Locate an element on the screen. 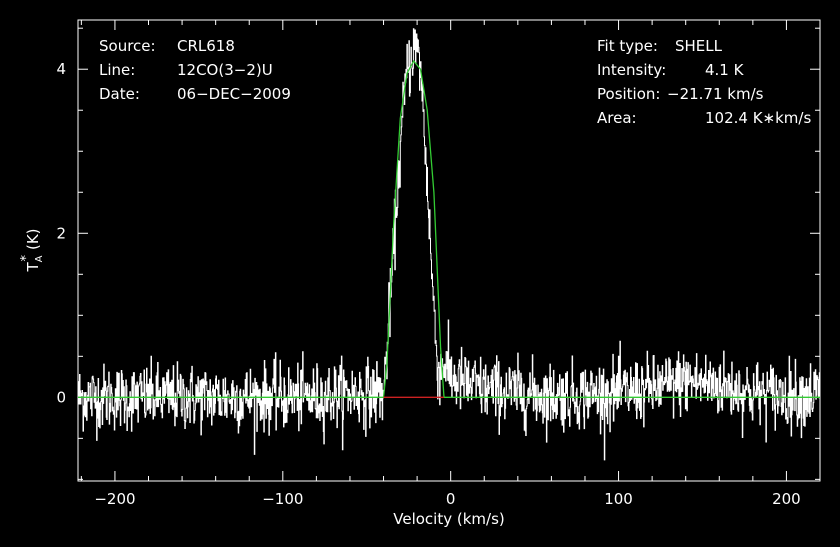  info-right-key: Fit type: is located at coordinates (627, 46).